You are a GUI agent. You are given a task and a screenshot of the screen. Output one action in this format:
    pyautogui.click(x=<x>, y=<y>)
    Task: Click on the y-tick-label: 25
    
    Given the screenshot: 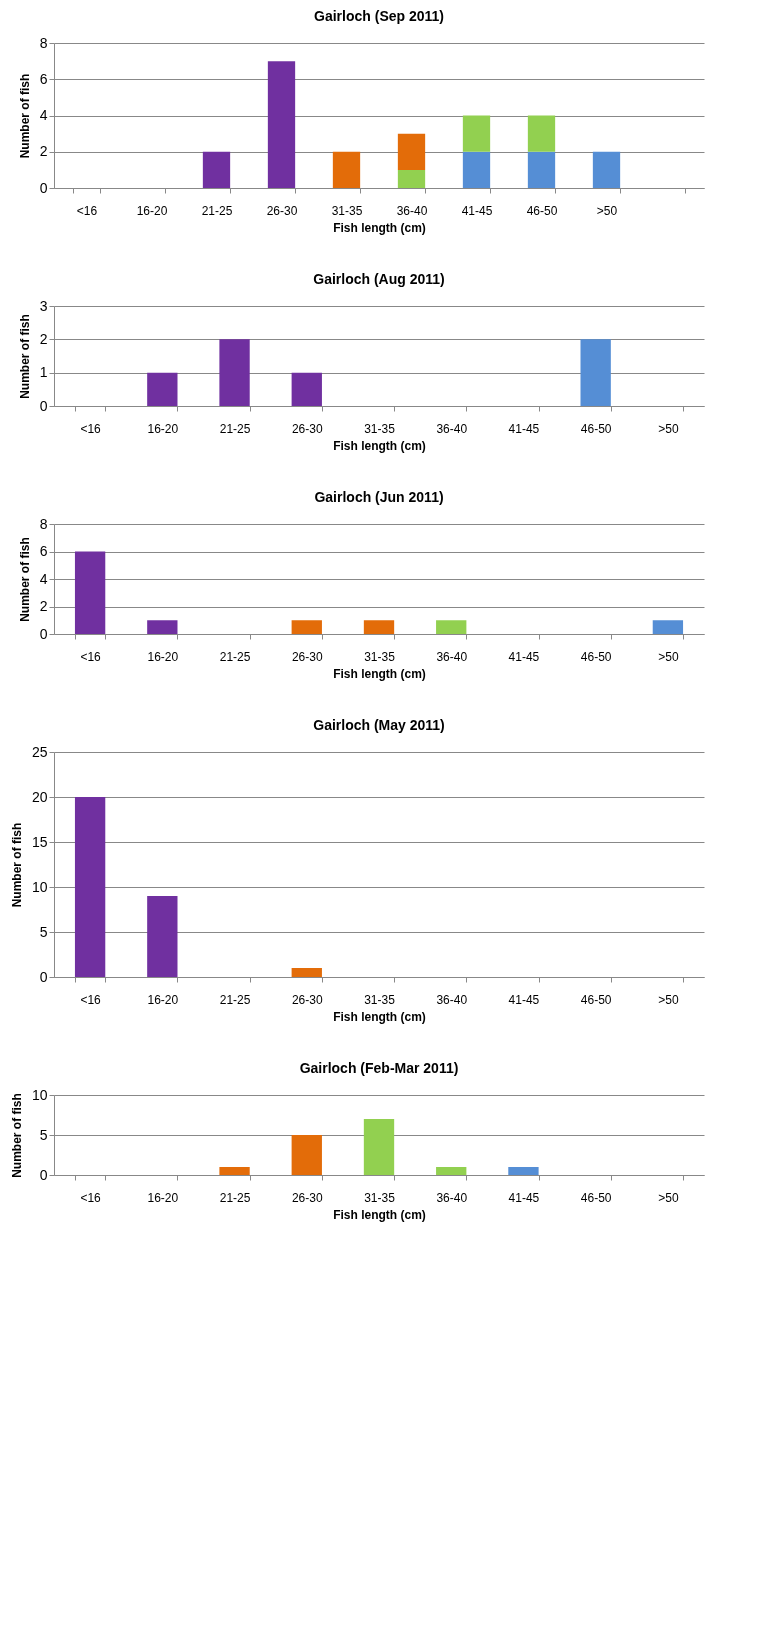 What is the action you would take?
    pyautogui.click(x=39, y=751)
    